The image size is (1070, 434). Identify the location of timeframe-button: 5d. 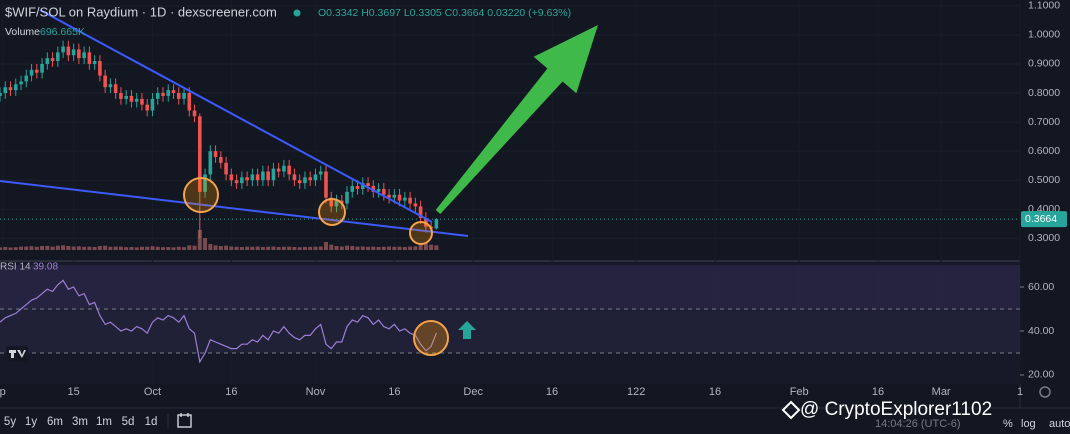
(128, 422).